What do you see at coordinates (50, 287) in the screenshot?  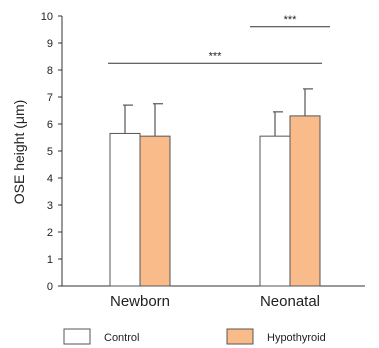 I see `y-tick-label: 0` at bounding box center [50, 287].